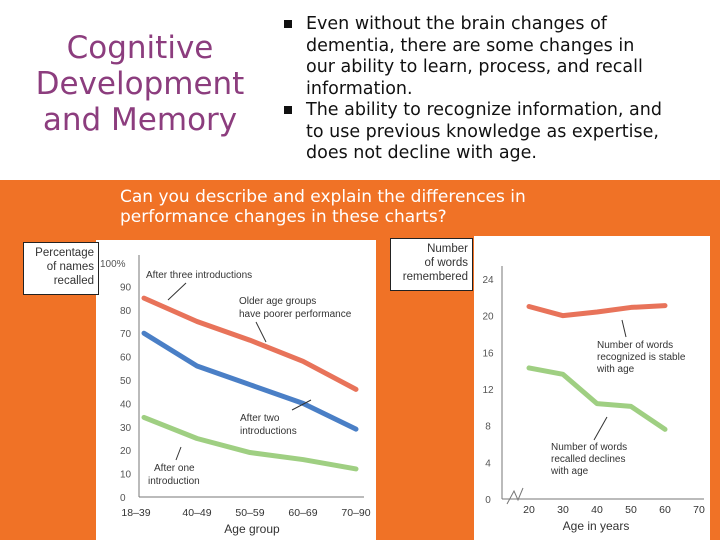 The height and width of the screenshot is (540, 720). Describe the element at coordinates (295, 314) in the screenshot. I see `chart1-annotation: have poorer performance` at that location.